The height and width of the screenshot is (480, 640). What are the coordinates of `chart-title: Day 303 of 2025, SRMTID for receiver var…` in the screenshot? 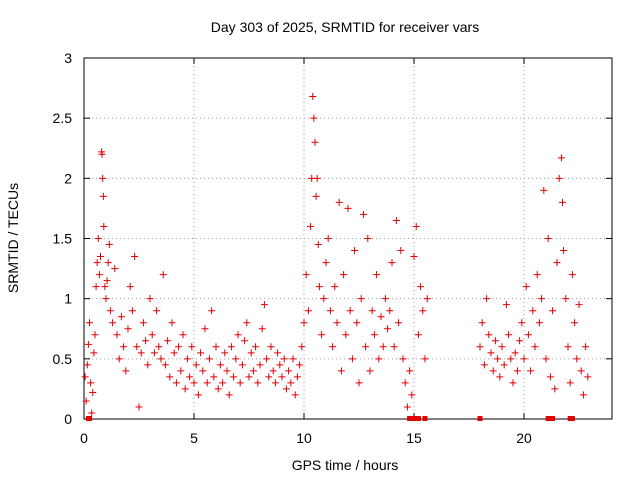 It's located at (345, 27).